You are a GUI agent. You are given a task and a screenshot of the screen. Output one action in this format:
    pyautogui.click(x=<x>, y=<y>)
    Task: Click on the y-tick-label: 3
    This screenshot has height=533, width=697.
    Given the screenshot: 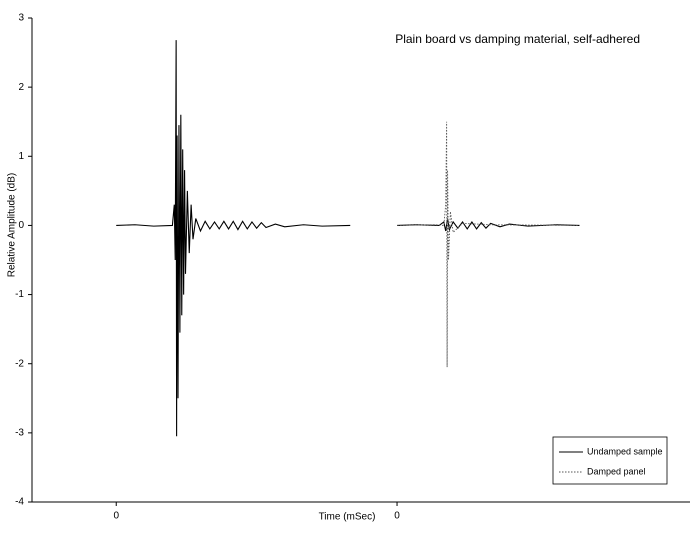 What is the action you would take?
    pyautogui.click(x=21, y=18)
    